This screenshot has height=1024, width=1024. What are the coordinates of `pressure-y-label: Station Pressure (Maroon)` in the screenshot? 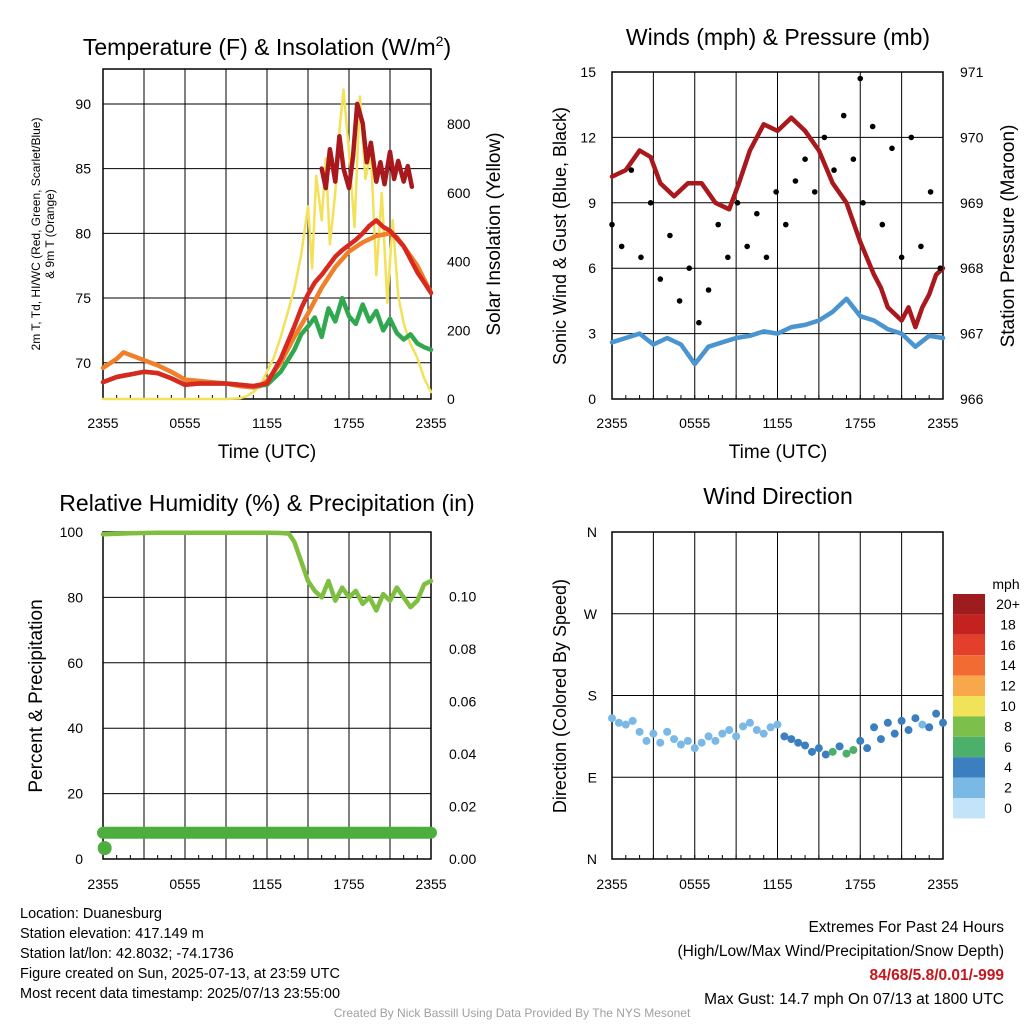 It's located at (1008, 236).